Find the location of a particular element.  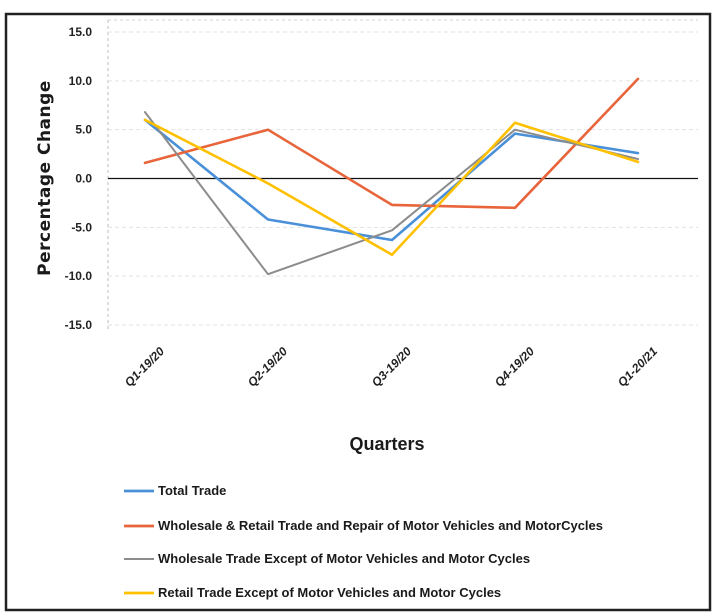

y-tick-label: -15.0 is located at coordinates (79, 325).